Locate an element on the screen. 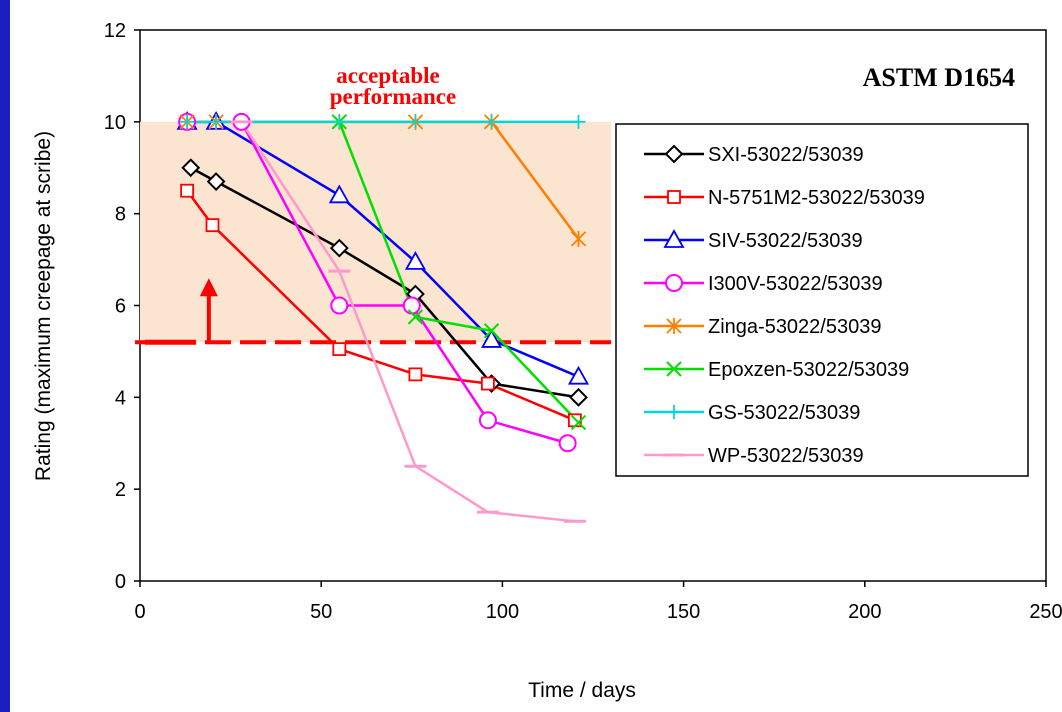 Image resolution: width=1062 pixels, height=712 pixels. y-tick-label: 0 is located at coordinates (120, 582).